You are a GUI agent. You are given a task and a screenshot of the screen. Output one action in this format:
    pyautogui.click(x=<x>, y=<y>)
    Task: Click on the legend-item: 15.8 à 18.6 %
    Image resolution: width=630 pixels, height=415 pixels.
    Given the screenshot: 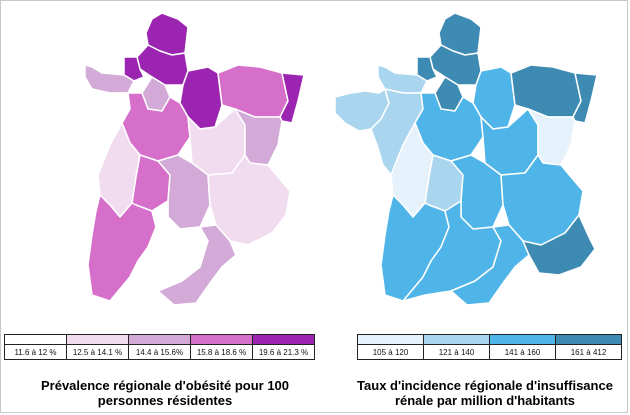 What is the action you would take?
    pyautogui.click(x=222, y=347)
    